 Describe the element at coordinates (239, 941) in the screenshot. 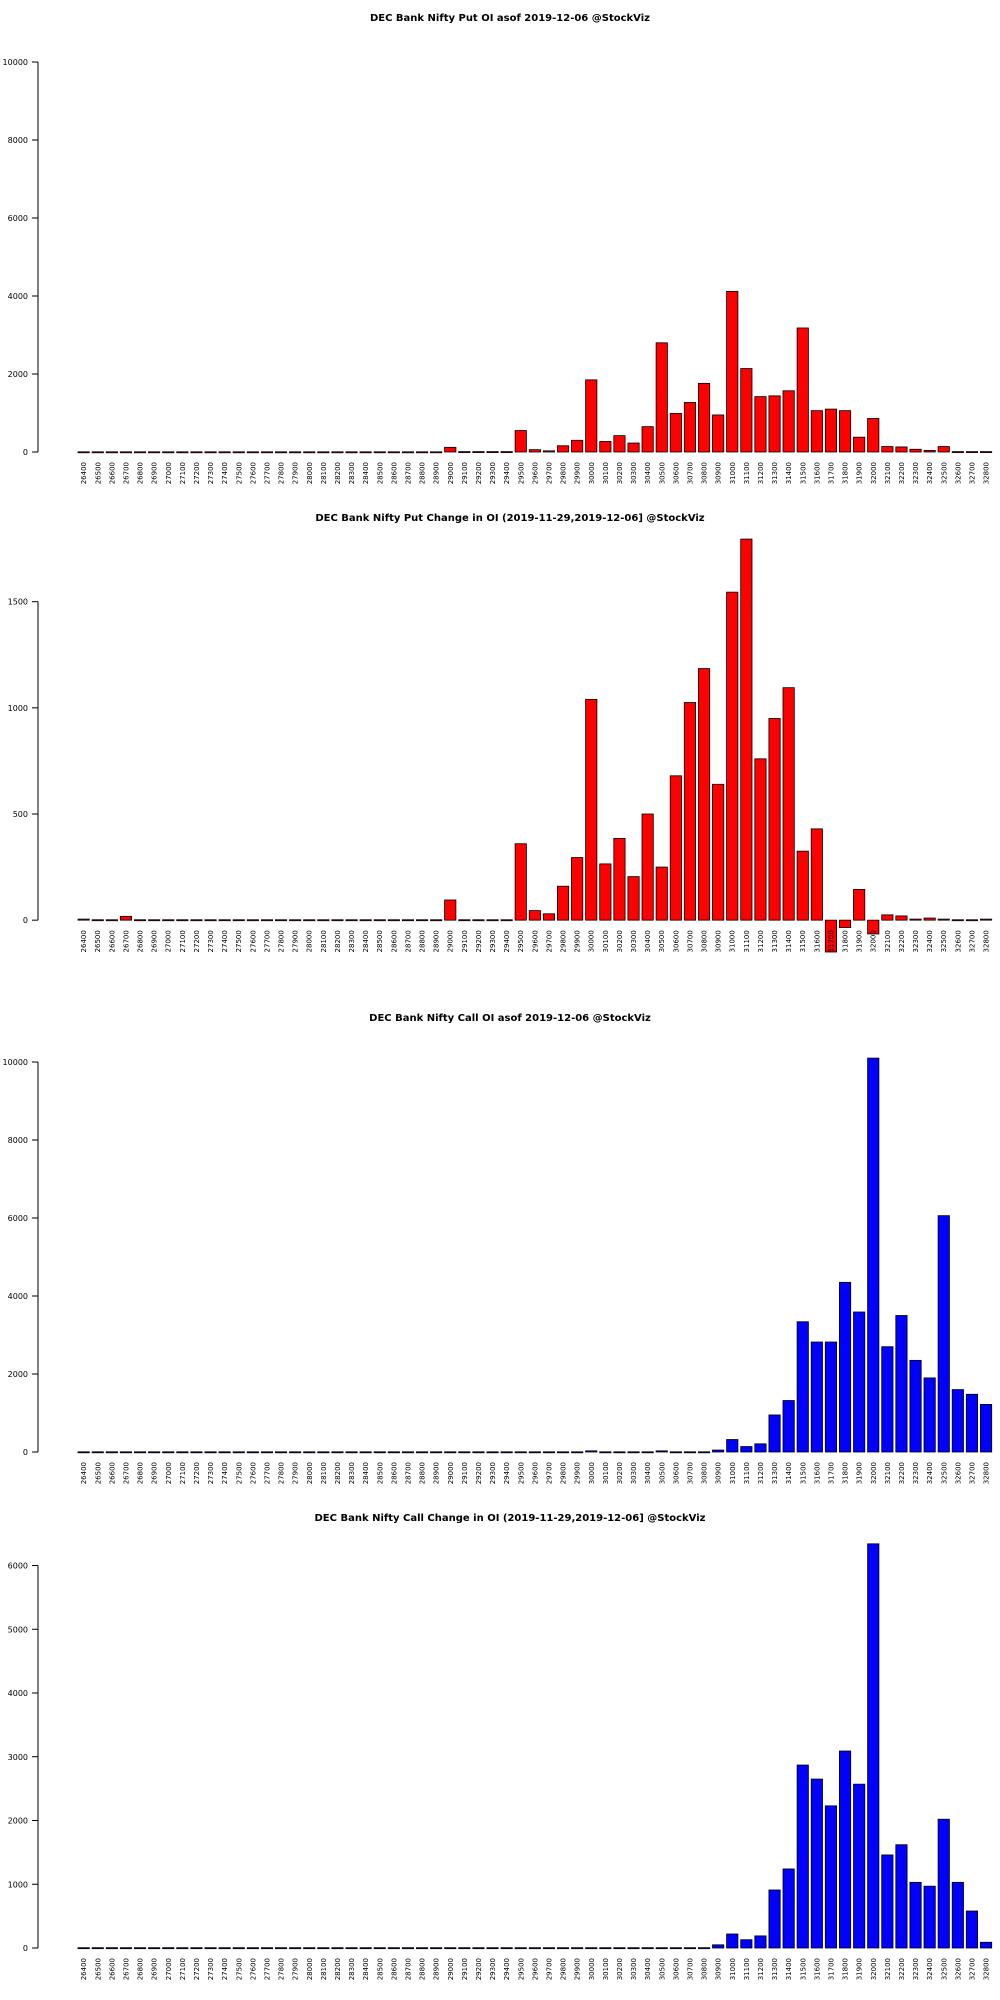

I see `x-tick-label: 27500` at that location.